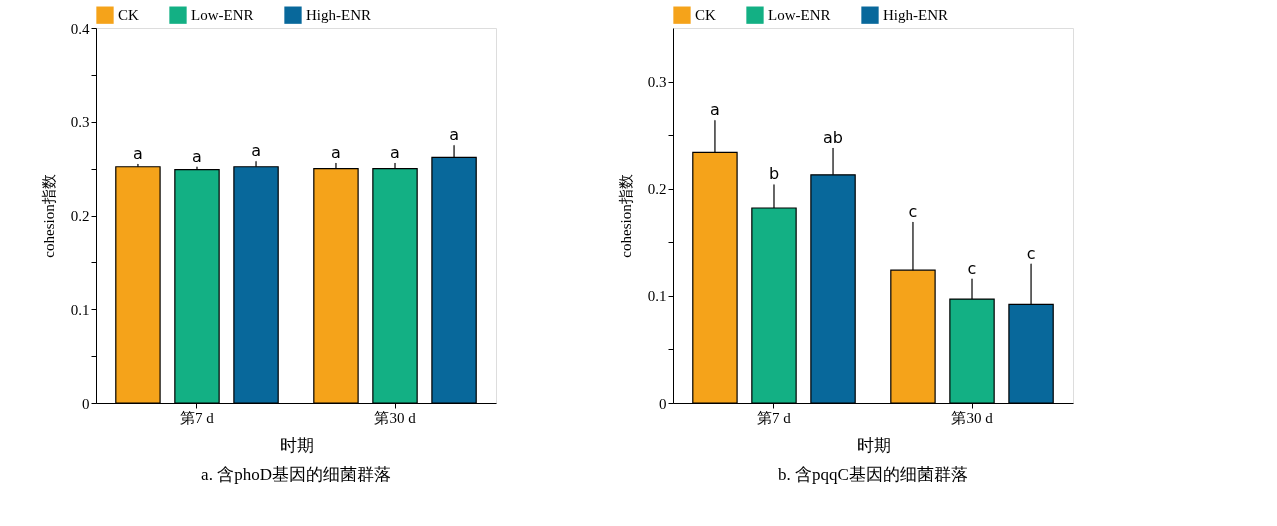 The image size is (1277, 526). Describe the element at coordinates (774, 174) in the screenshot. I see `data-label: b` at that location.